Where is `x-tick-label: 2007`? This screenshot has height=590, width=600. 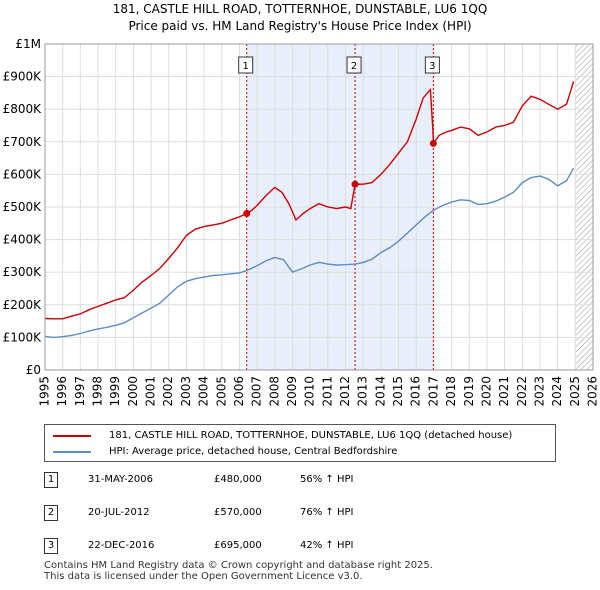
x-tick-label: 2007 is located at coordinates (257, 391).